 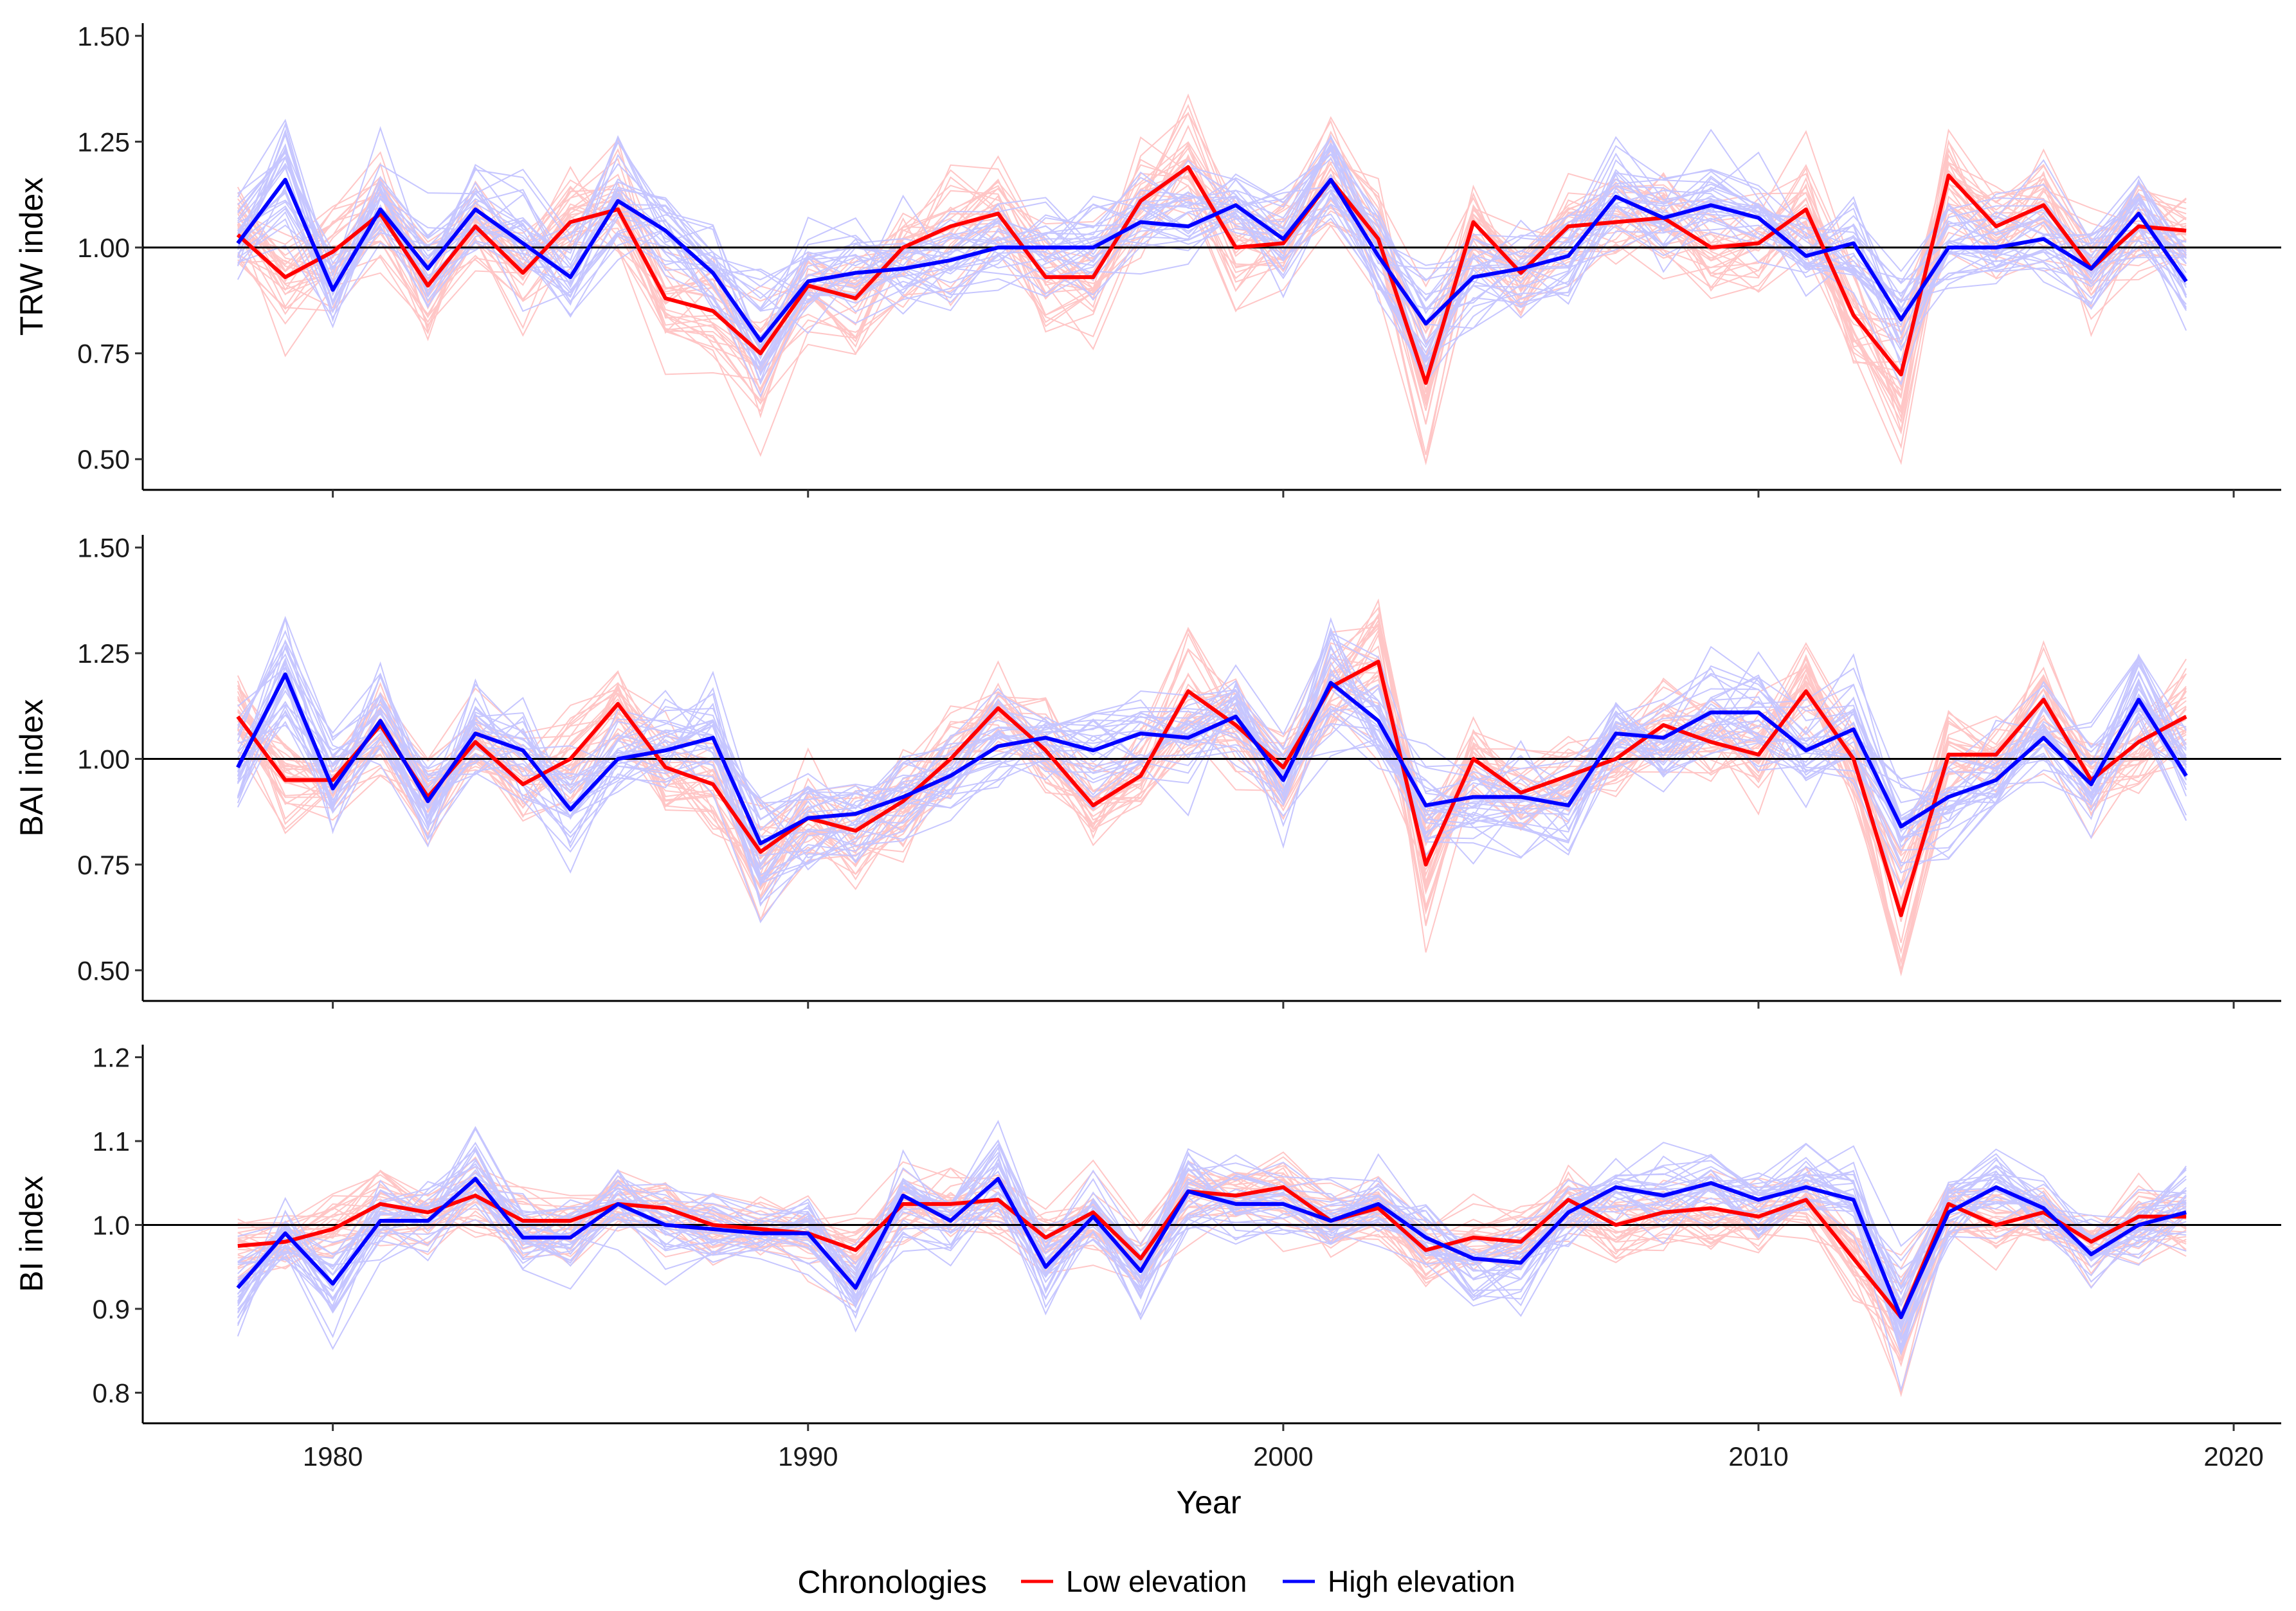 What do you see at coordinates (32, 768) in the screenshot?
I see `y-axis-title: BAI index` at bounding box center [32, 768].